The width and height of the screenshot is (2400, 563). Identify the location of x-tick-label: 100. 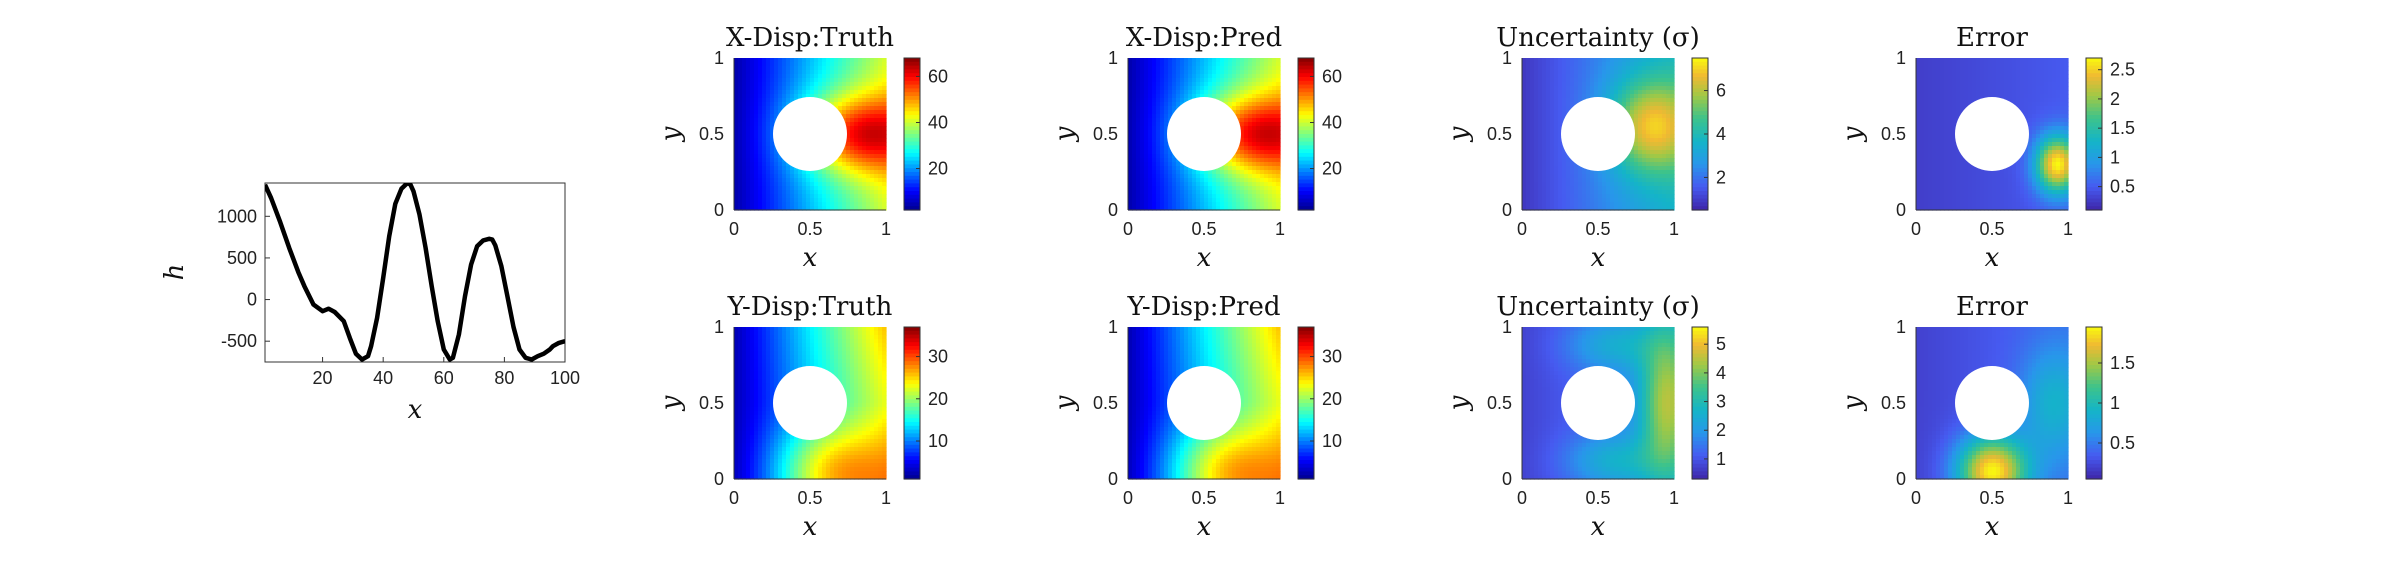
(565, 378).